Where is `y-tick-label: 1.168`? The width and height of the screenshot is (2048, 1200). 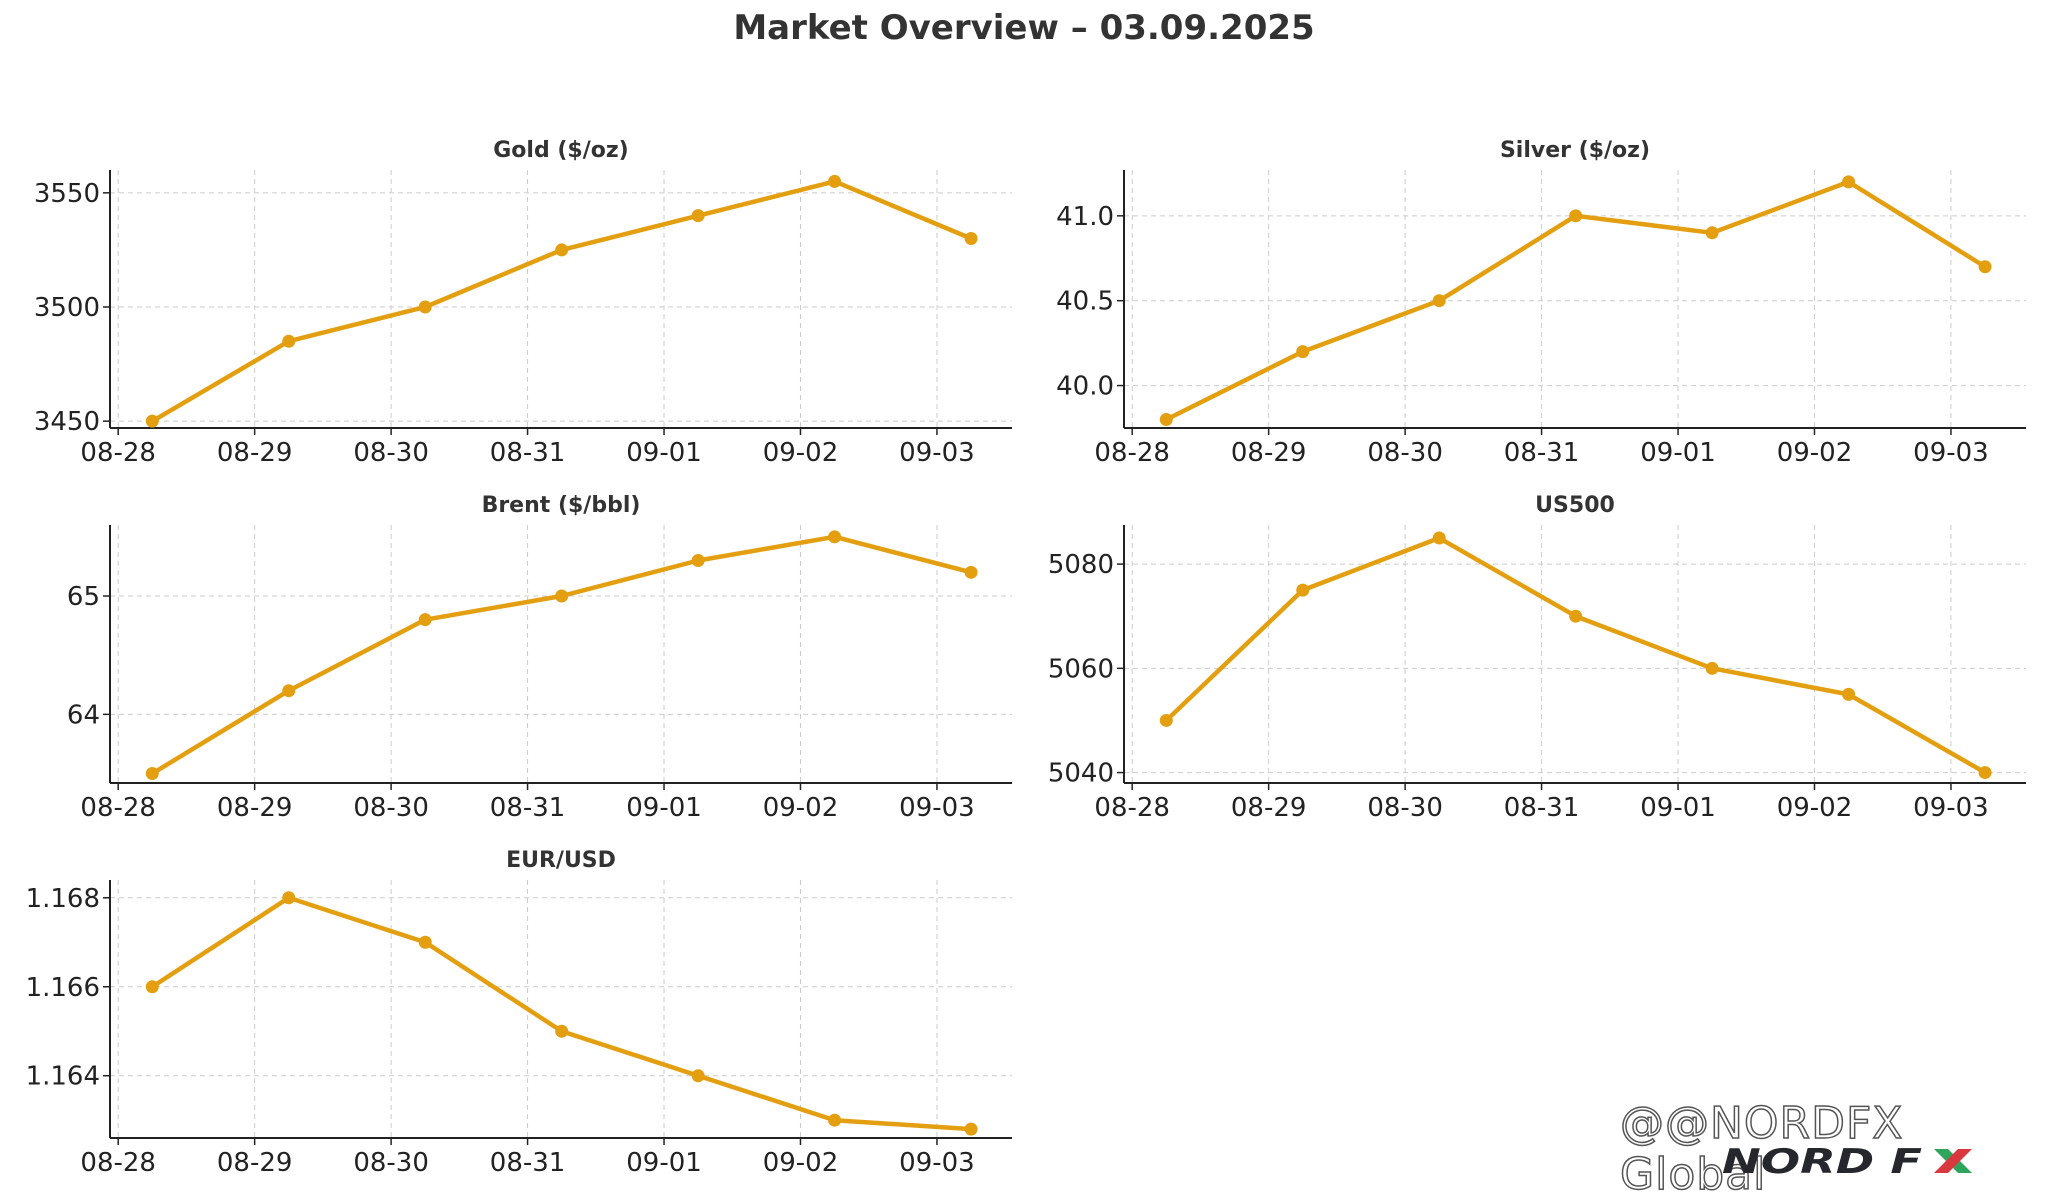
y-tick-label: 1.168 is located at coordinates (63, 899).